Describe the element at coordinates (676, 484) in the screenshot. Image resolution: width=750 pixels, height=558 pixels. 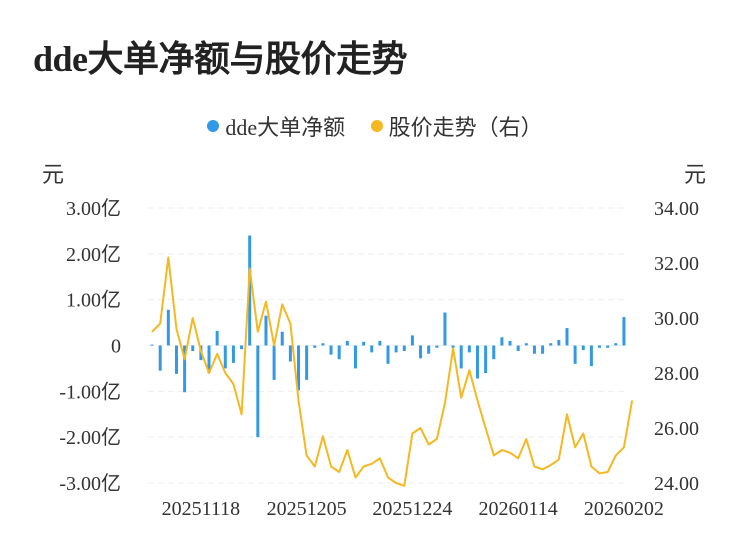
I see `right-tick-label: 24.00` at that location.